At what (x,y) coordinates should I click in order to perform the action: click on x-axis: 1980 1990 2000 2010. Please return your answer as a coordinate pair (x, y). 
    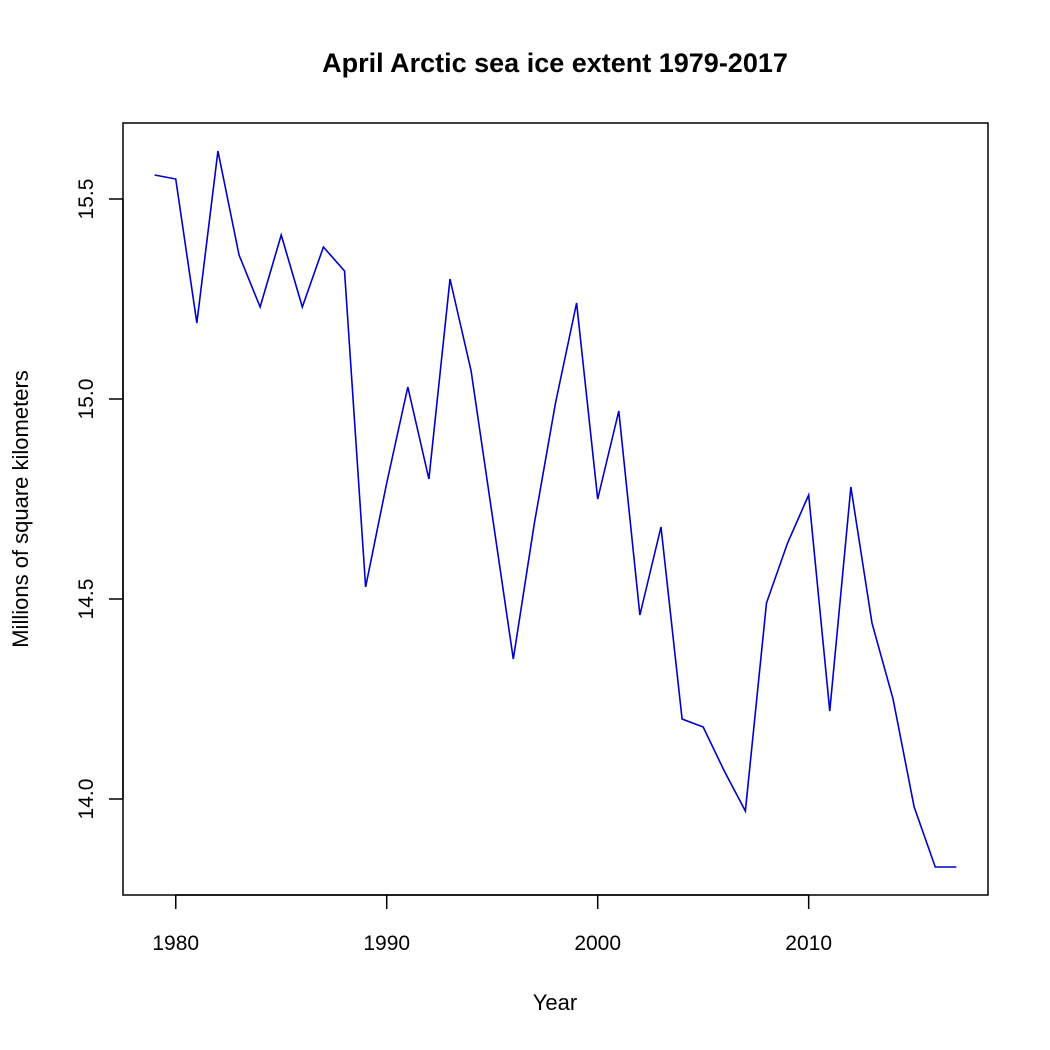
    Looking at the image, I should click on (492, 924).